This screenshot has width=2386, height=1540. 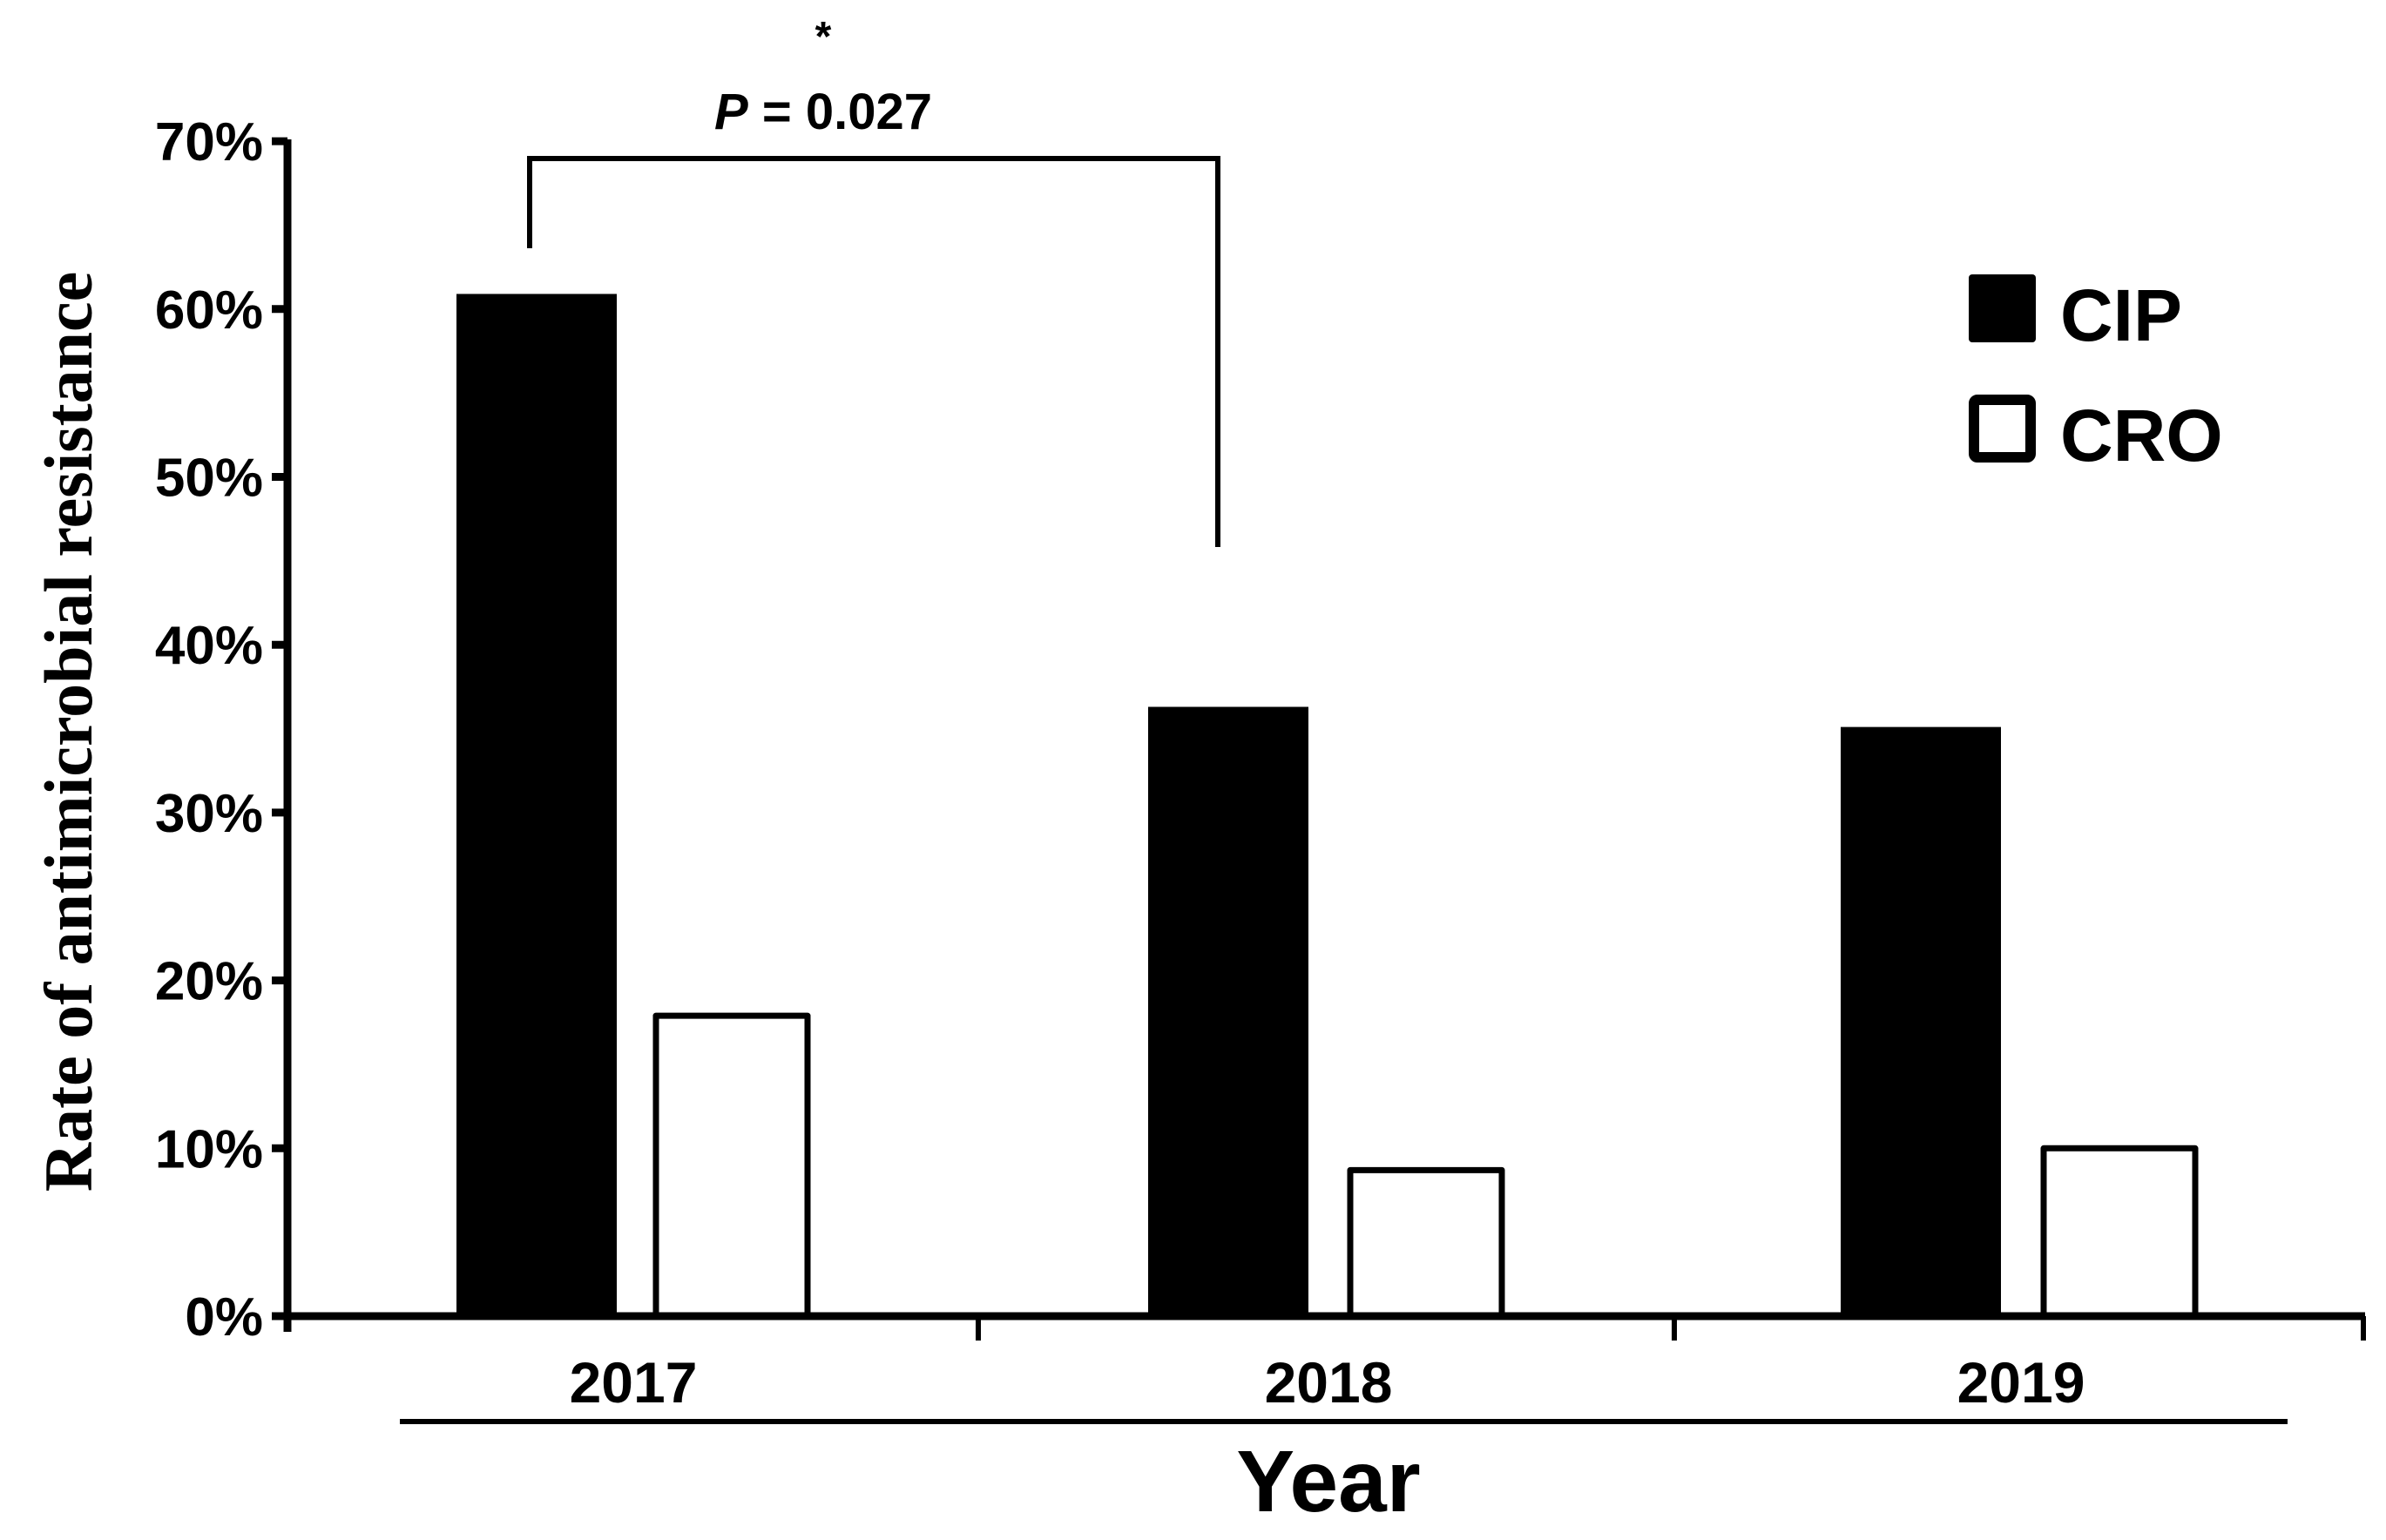 I want to click on legend-label-cro: CRO, so click(x=2141, y=435).